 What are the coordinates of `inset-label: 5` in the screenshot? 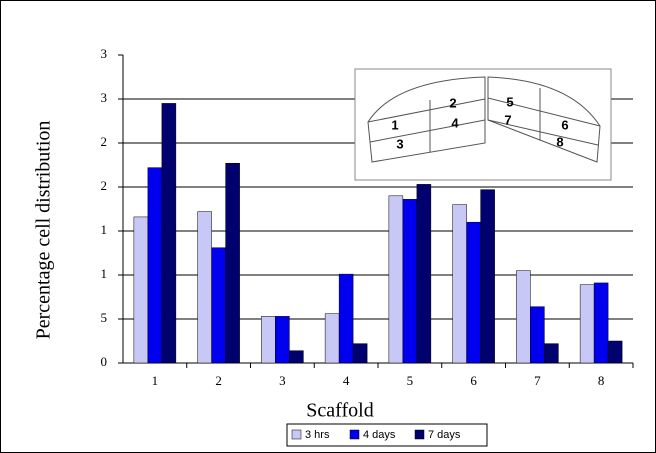 It's located at (509, 101).